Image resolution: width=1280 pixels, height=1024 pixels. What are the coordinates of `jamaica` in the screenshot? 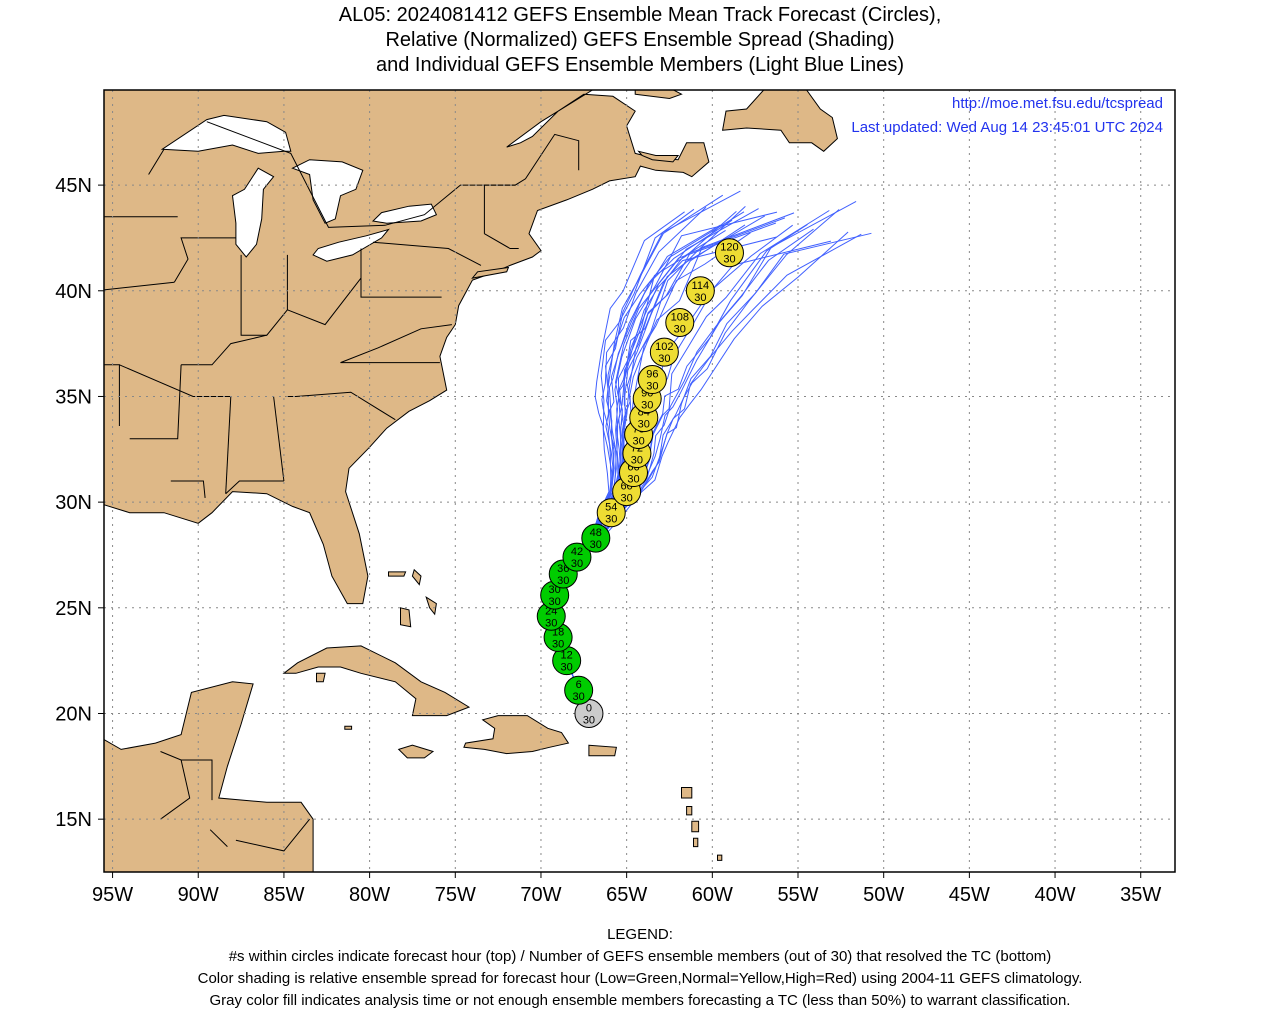 It's located at (416, 751).